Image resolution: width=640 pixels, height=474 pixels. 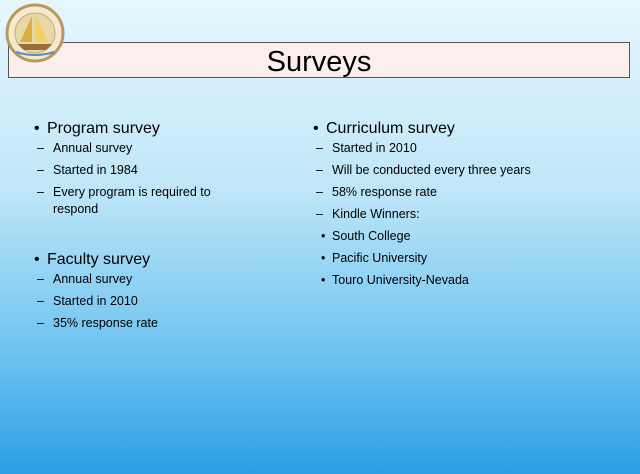 I want to click on bullet-item: Program survey, so click(x=154, y=129).